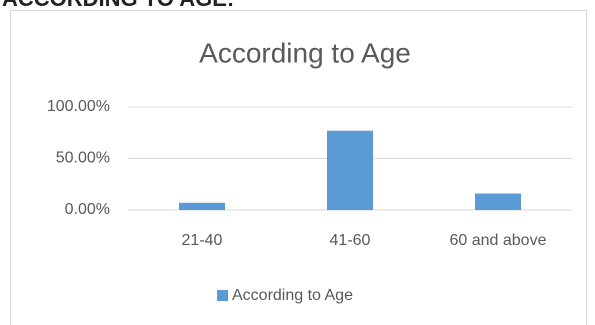 The height and width of the screenshot is (325, 595). Describe the element at coordinates (83, 158) in the screenshot. I see `y-tick-label: 50.00%` at that location.